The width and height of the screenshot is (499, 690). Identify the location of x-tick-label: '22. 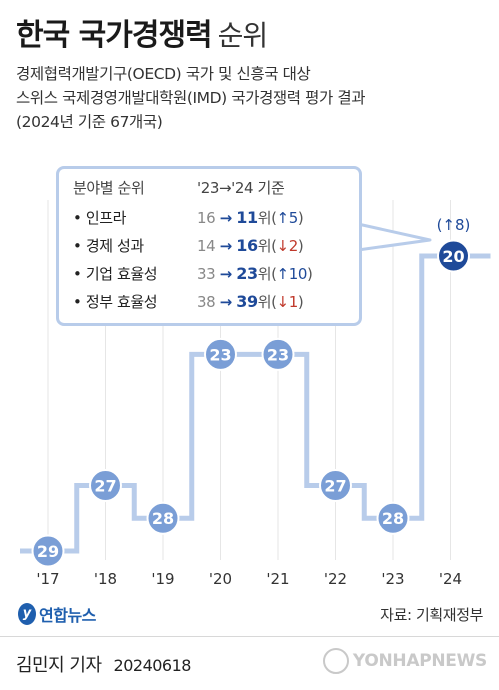
(335, 579).